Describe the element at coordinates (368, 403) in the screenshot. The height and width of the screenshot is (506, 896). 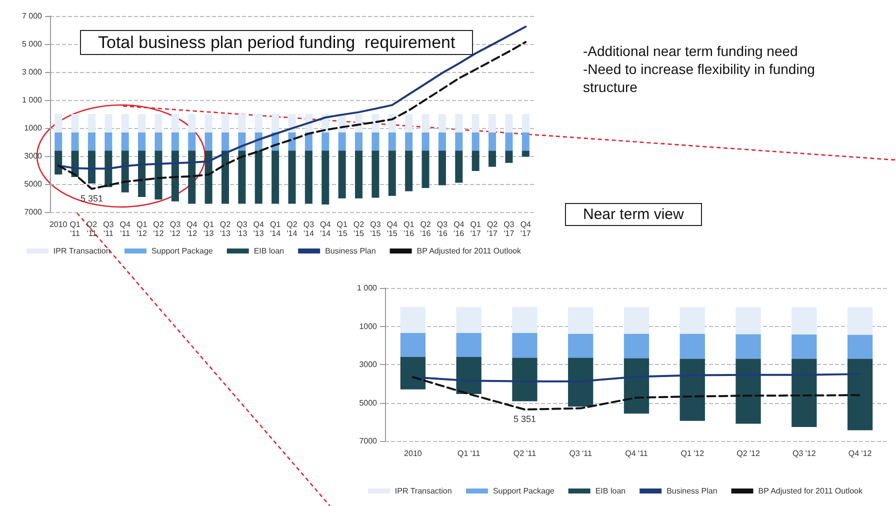
I see `y-tick-label: 5000` at that location.